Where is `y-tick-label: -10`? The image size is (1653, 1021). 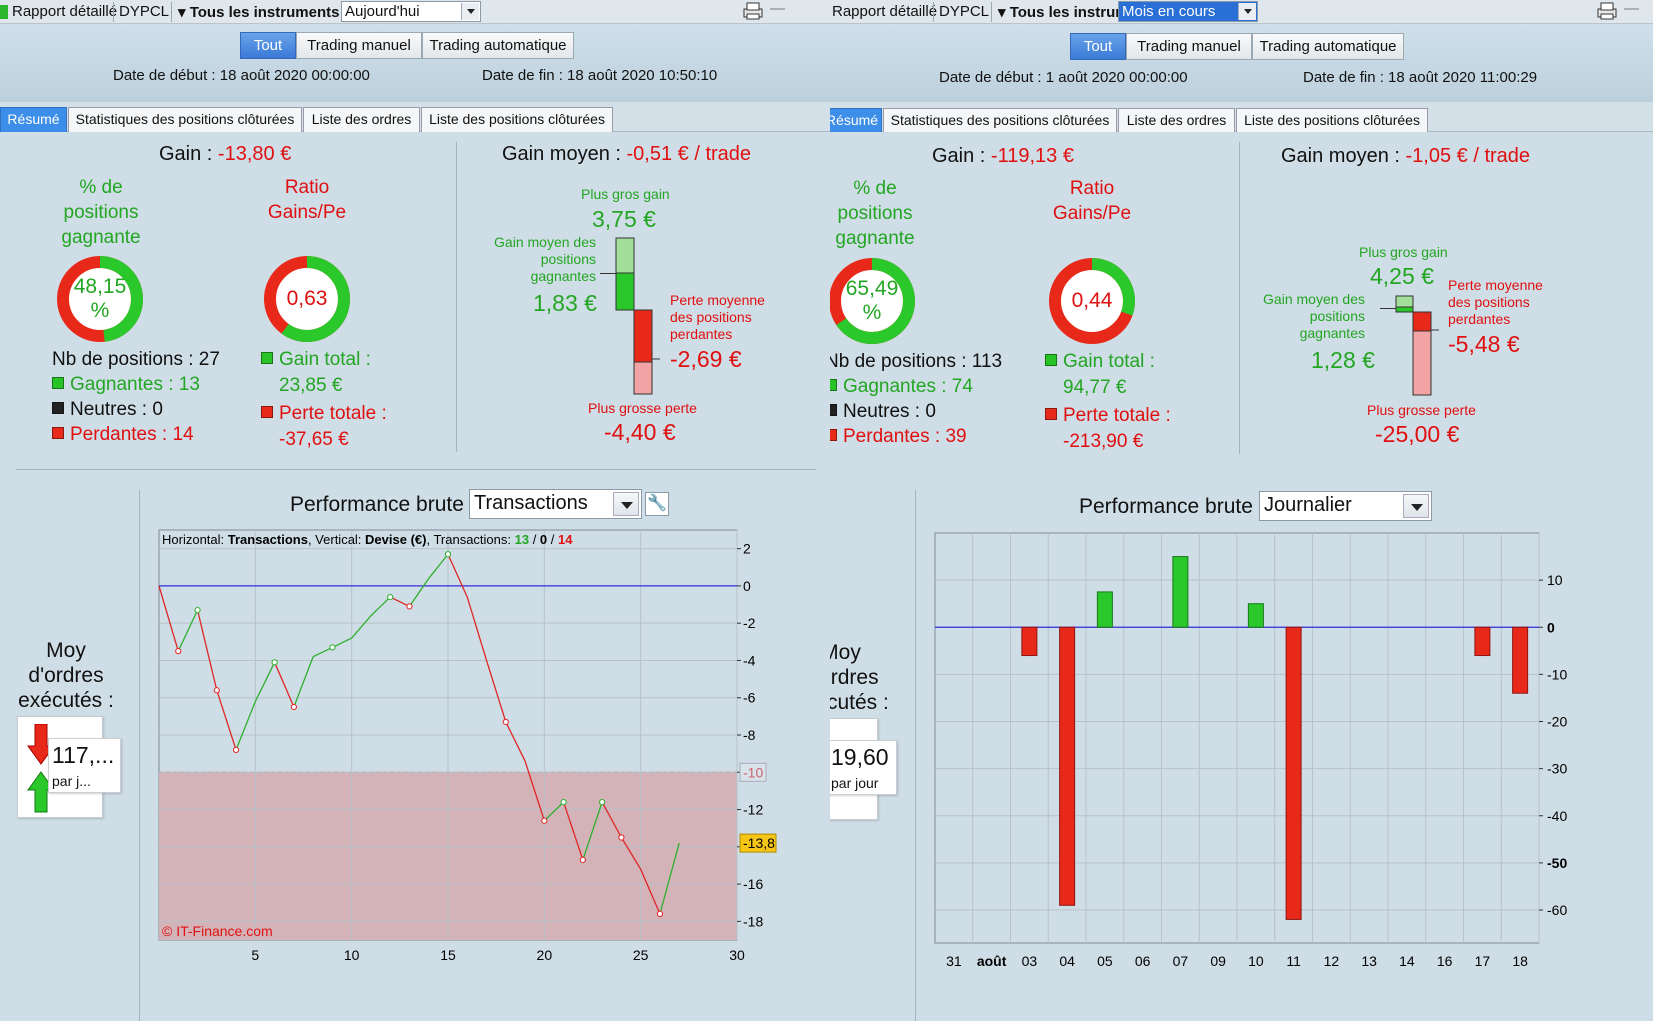
y-tick-label: -10 is located at coordinates (1557, 674).